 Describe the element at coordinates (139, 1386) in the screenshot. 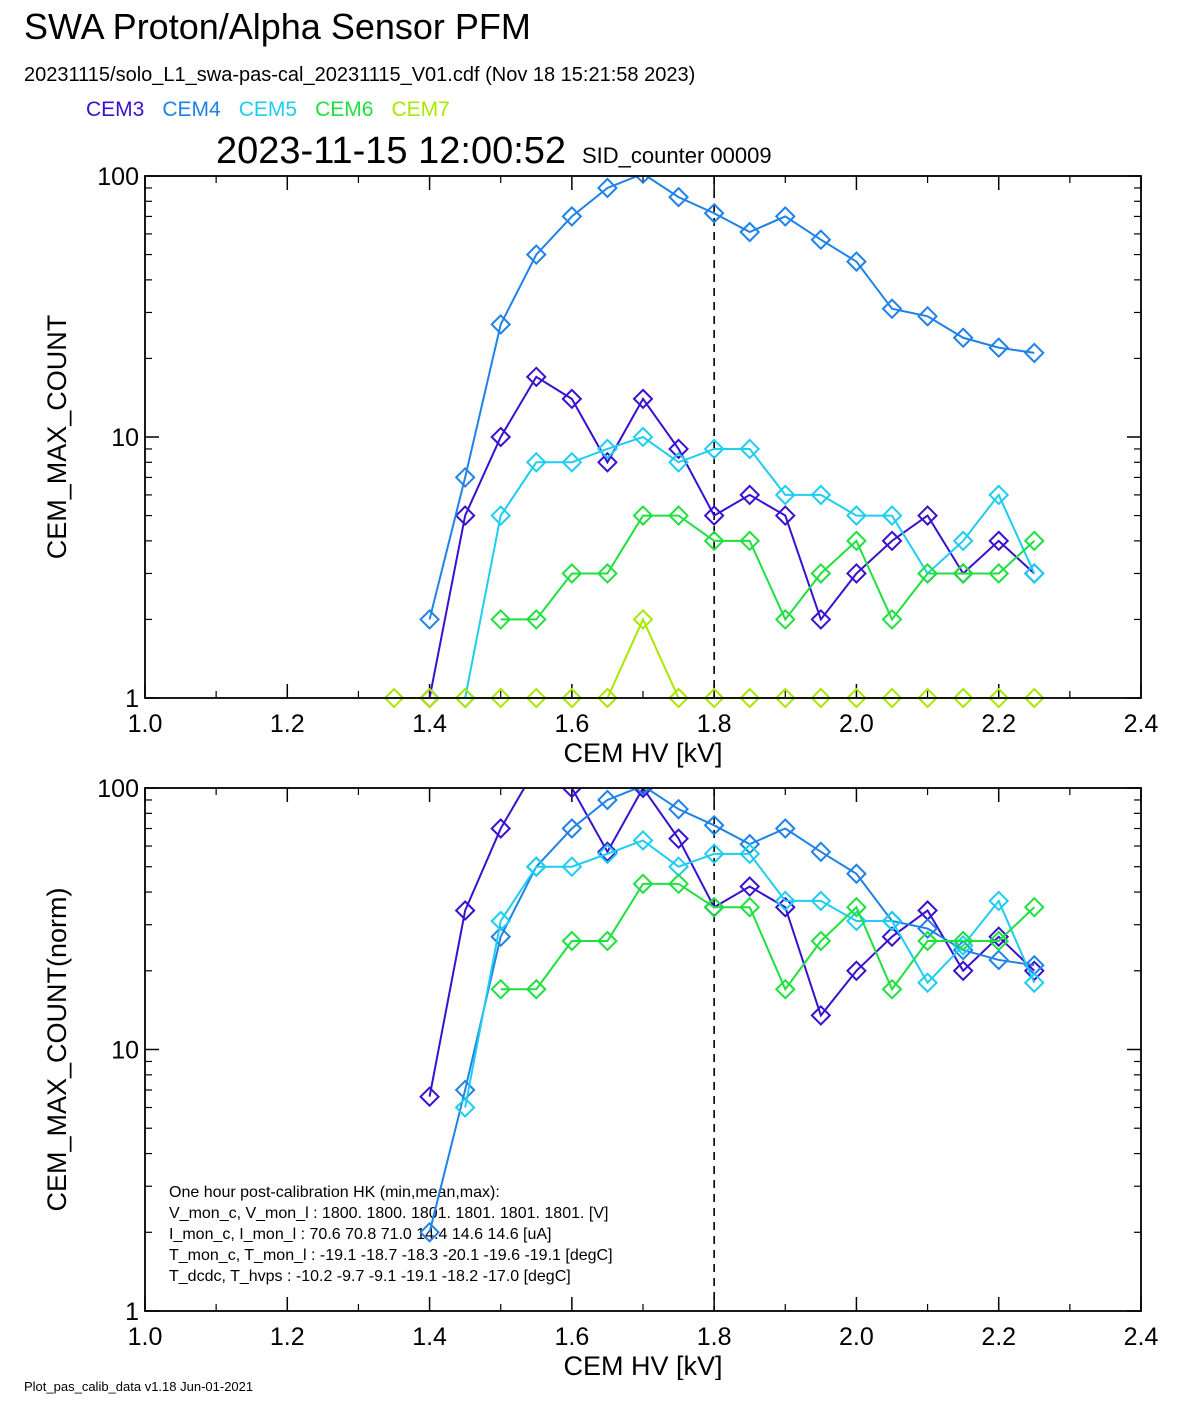

I see `footer-version: Plot_pas_calib_data v1.18 Jun-01-2021` at that location.